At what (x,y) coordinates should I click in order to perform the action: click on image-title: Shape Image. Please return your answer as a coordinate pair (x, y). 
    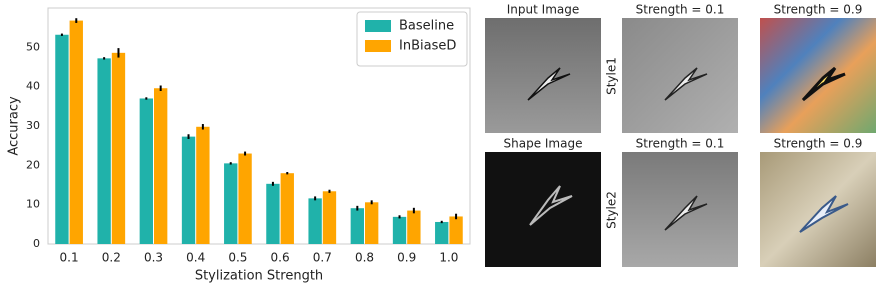
    Looking at the image, I should click on (543, 144).